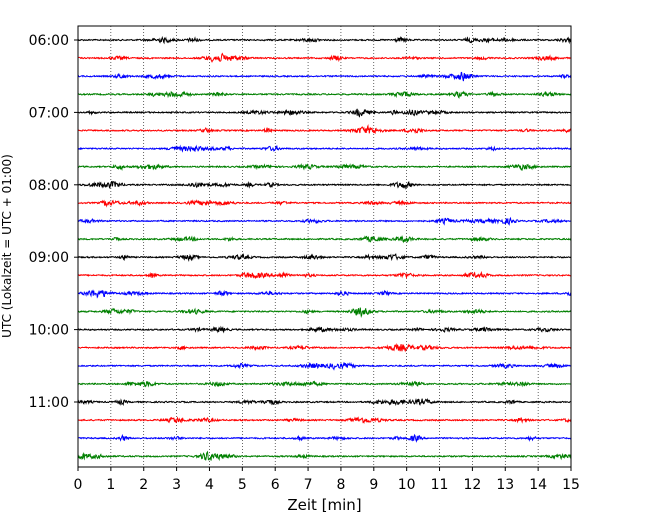 The height and width of the screenshot is (520, 650). Describe the element at coordinates (49, 113) in the screenshot. I see `y-tick-label: 07:00` at that location.